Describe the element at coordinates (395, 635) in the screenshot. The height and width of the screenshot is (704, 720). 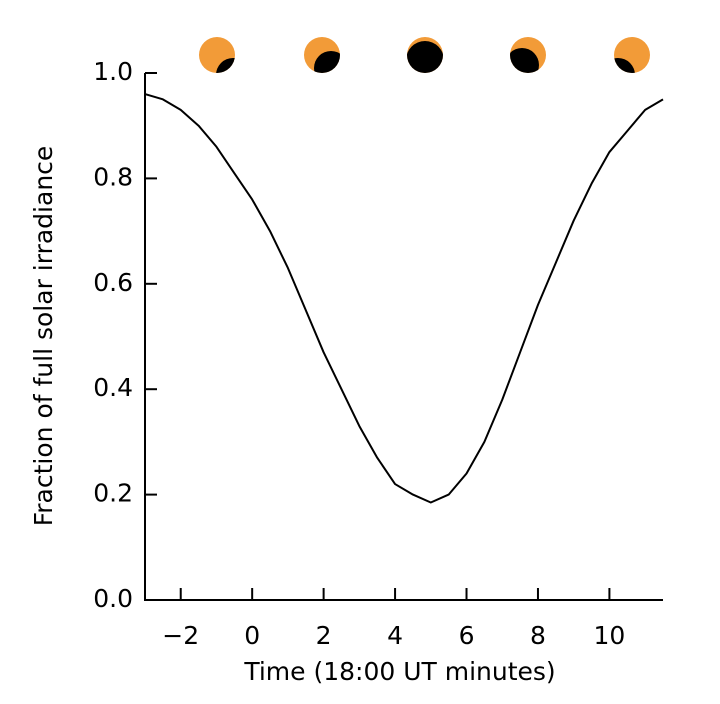
I see `x-tick-label: 4` at that location.